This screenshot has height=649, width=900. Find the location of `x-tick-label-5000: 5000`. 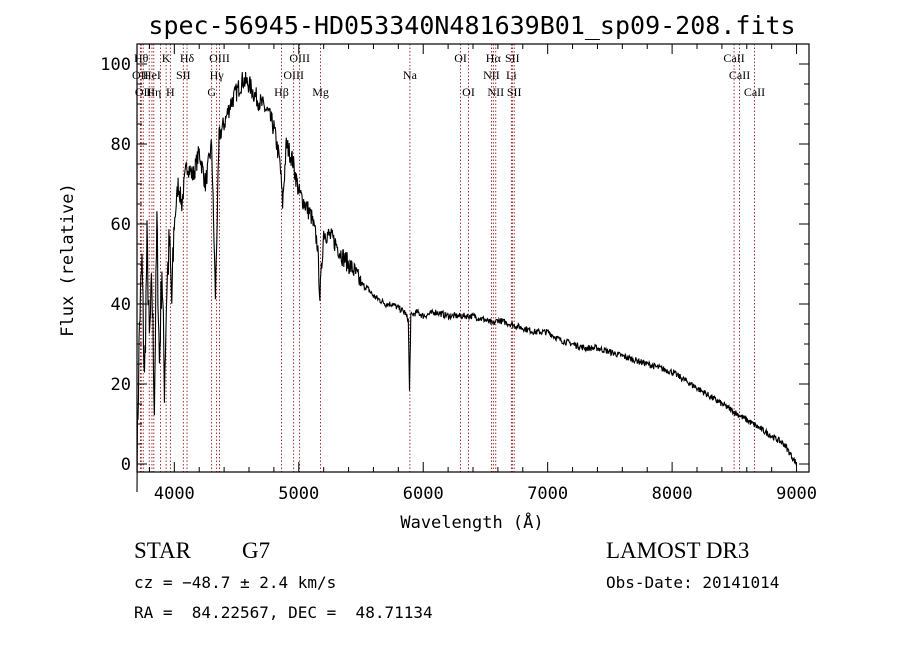

x-tick-label-5000: 5000 is located at coordinates (298, 494).